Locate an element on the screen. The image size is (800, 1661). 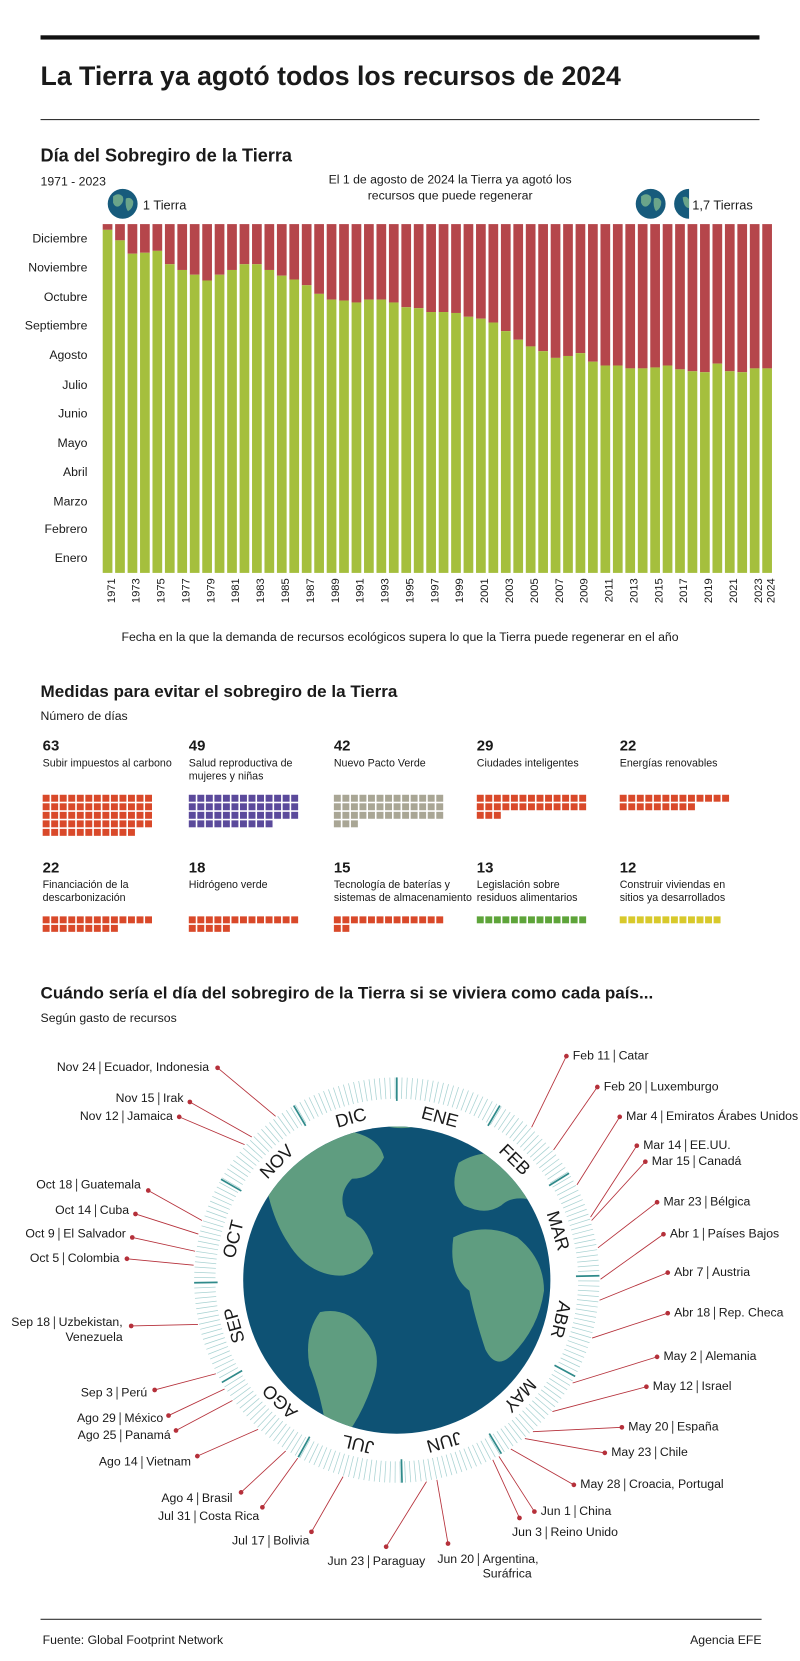
y-tick-label: Mayo is located at coordinates (72, 443).